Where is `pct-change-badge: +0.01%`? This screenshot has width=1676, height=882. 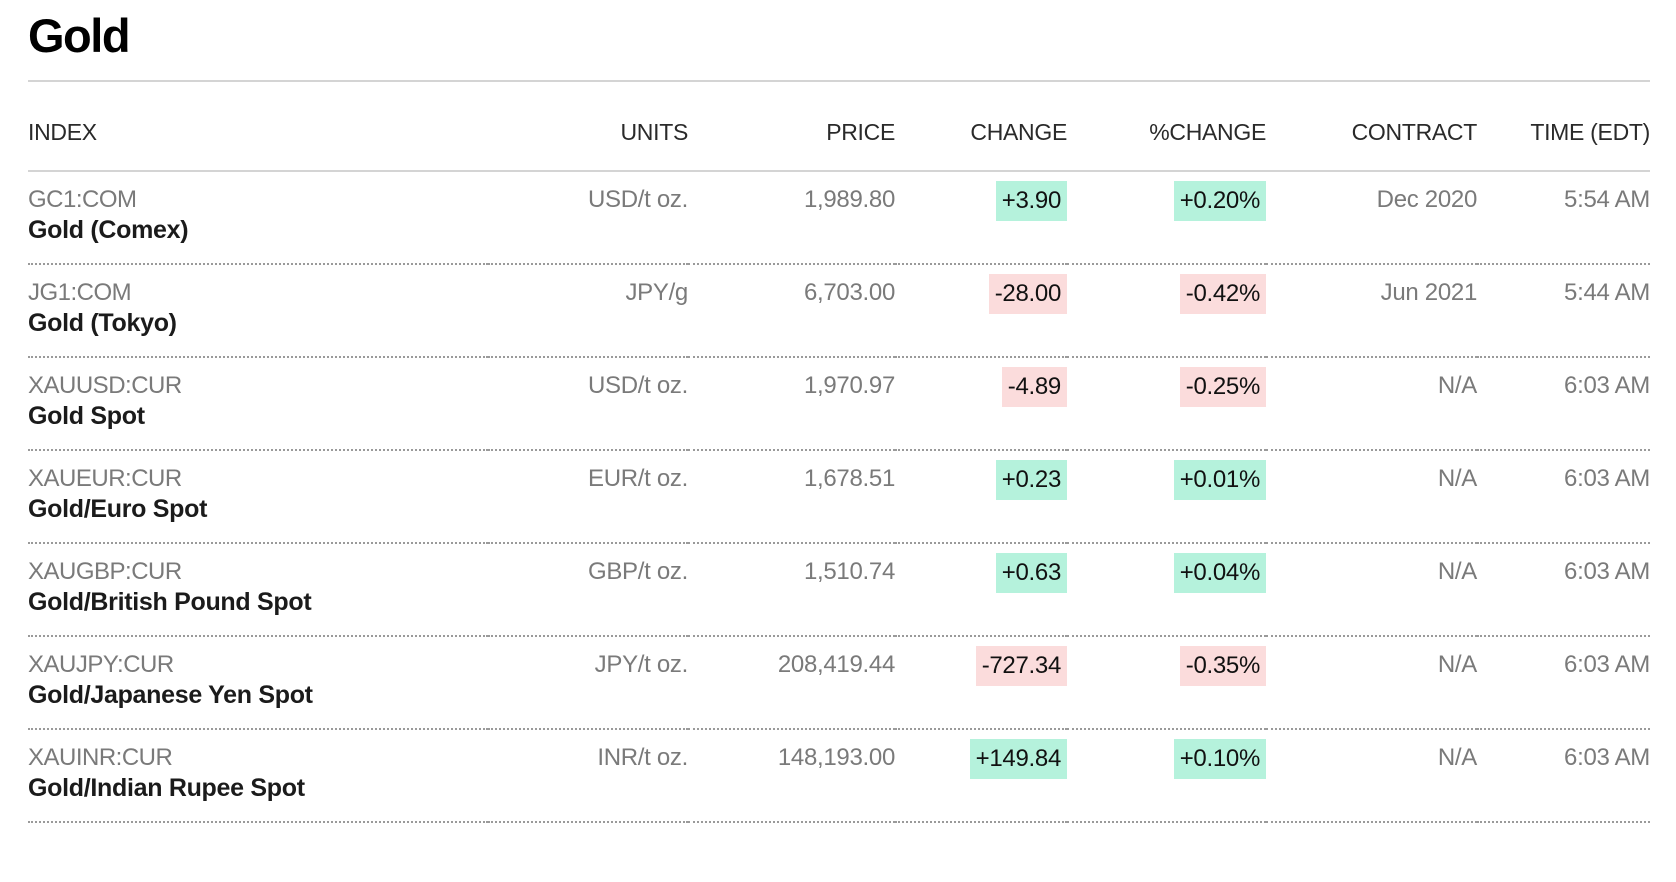
pct-change-badge: +0.01% is located at coordinates (1219, 480).